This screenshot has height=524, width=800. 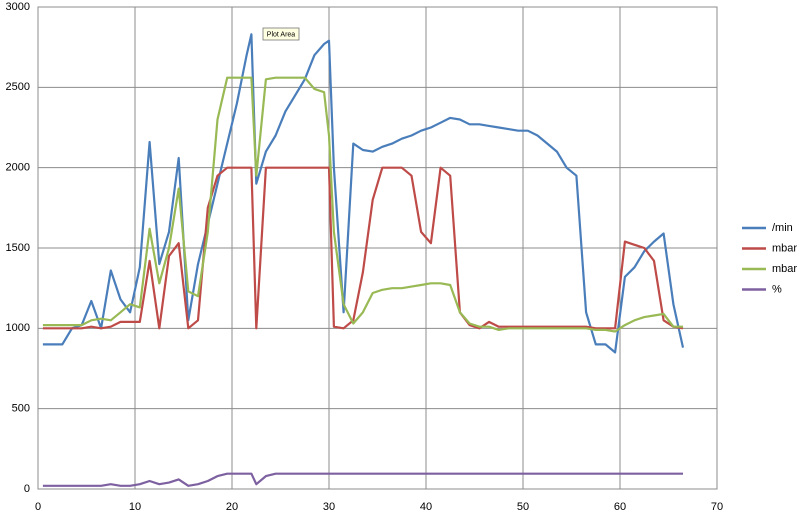 What do you see at coordinates (362, 479) in the screenshot?
I see `series-line` at bounding box center [362, 479].